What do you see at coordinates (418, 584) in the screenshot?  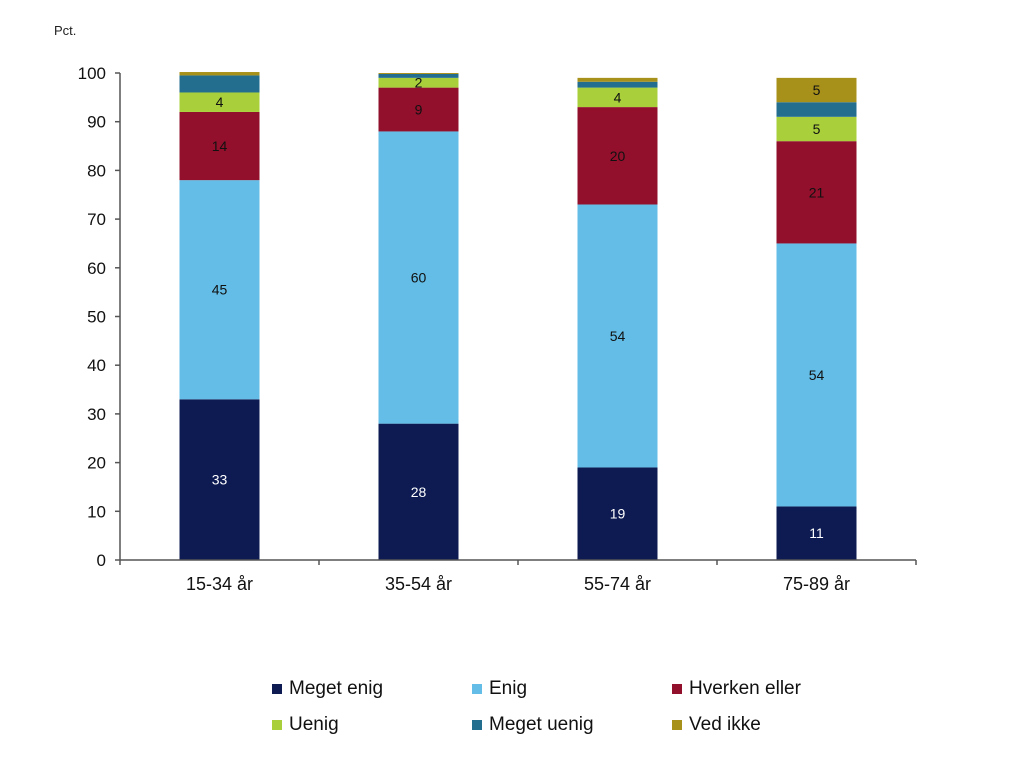 I see `x-tick-label: 35-54 år` at bounding box center [418, 584].